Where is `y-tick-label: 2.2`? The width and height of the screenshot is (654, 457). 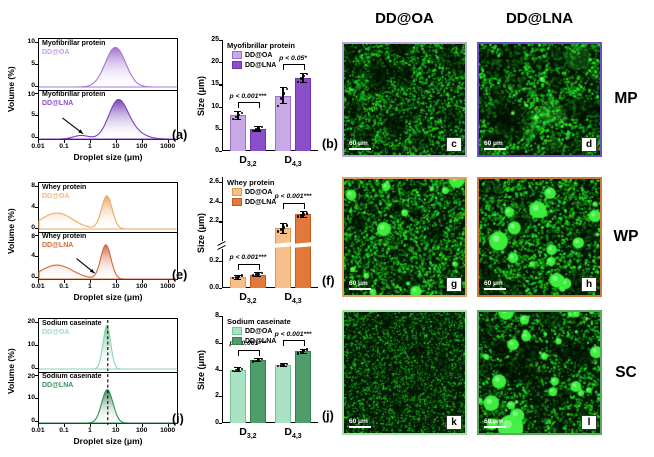 y-tick-label: 2.2 is located at coordinates (214, 221).